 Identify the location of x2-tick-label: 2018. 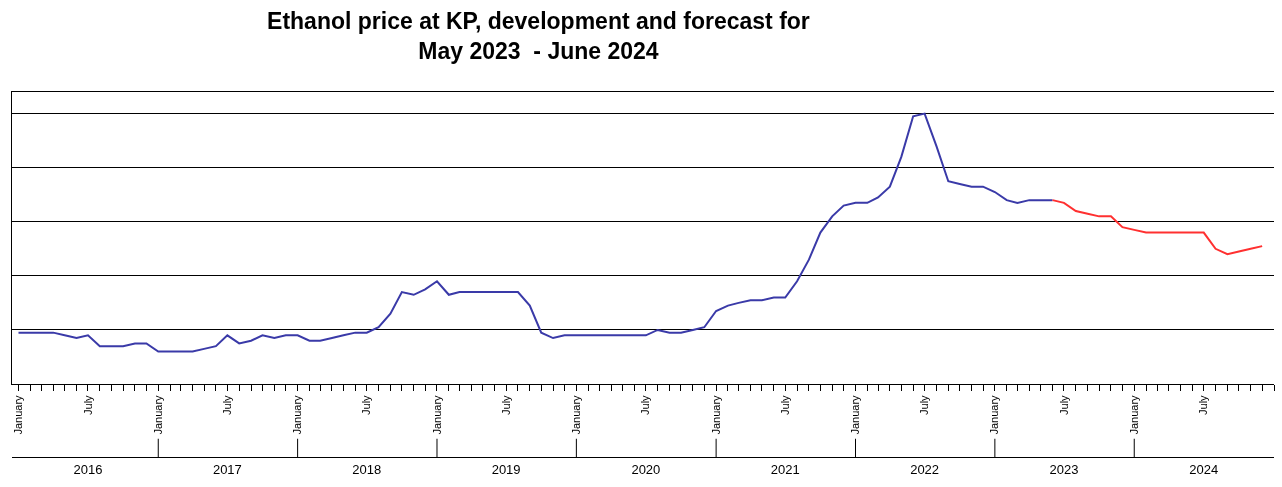
(367, 469).